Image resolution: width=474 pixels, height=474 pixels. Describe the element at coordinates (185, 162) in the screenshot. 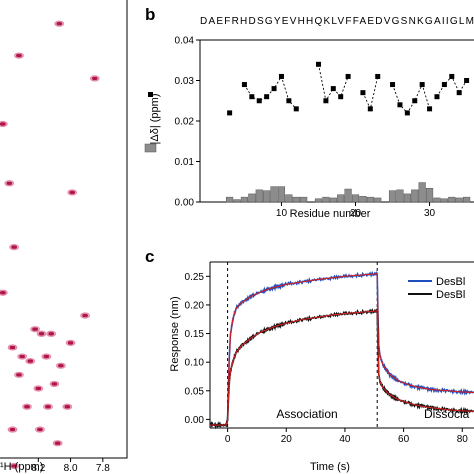

I see `y-tick-label: 0.01` at that location.